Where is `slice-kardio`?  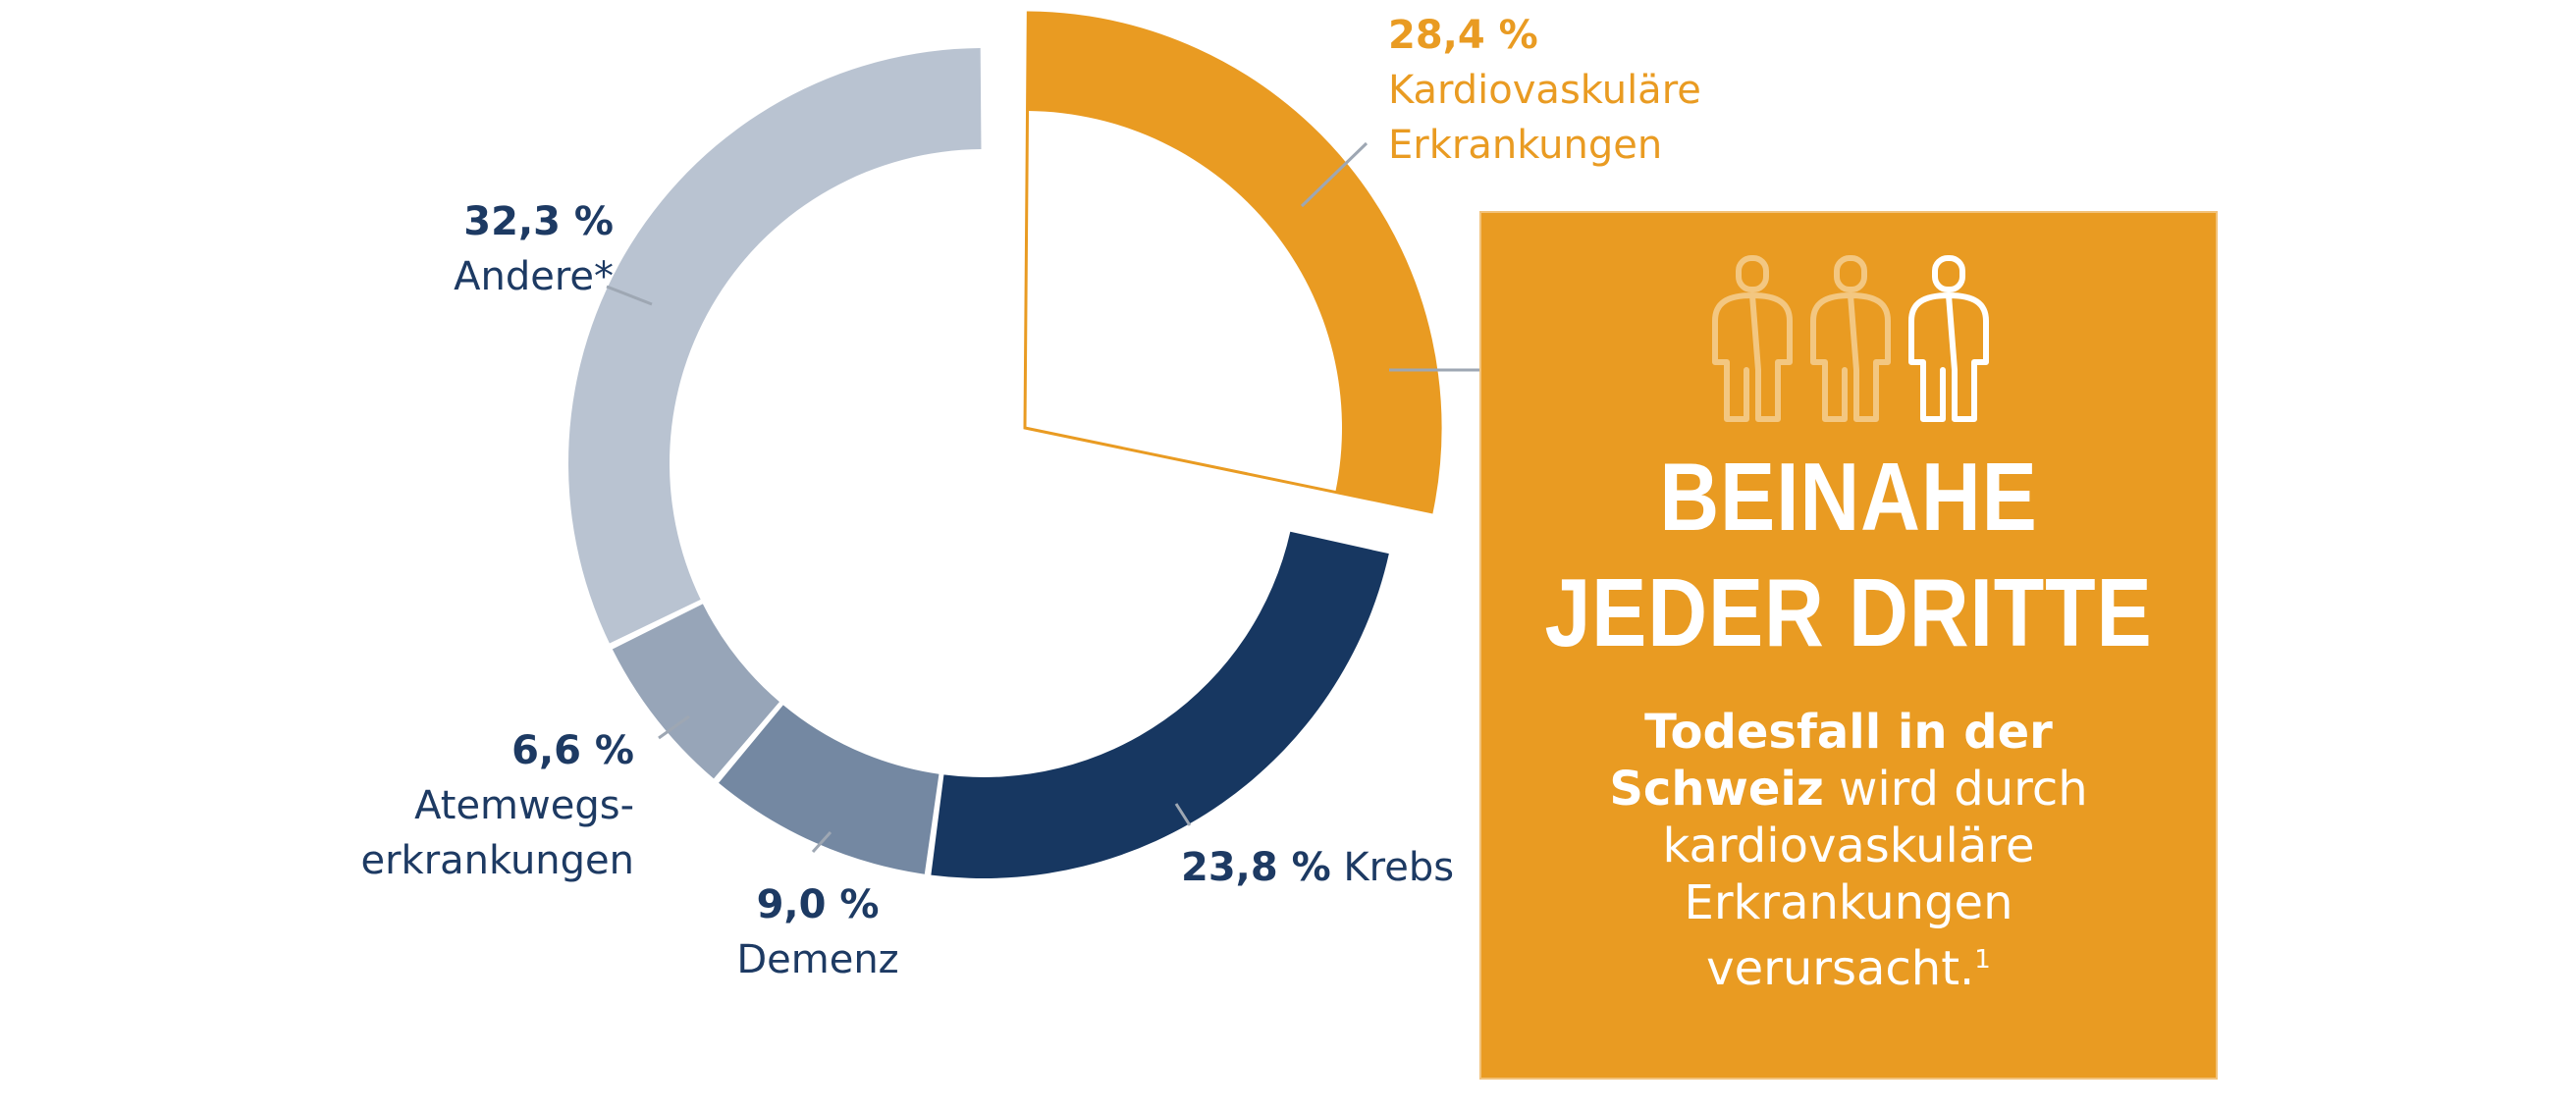
slice-kardio is located at coordinates (1233, 262).